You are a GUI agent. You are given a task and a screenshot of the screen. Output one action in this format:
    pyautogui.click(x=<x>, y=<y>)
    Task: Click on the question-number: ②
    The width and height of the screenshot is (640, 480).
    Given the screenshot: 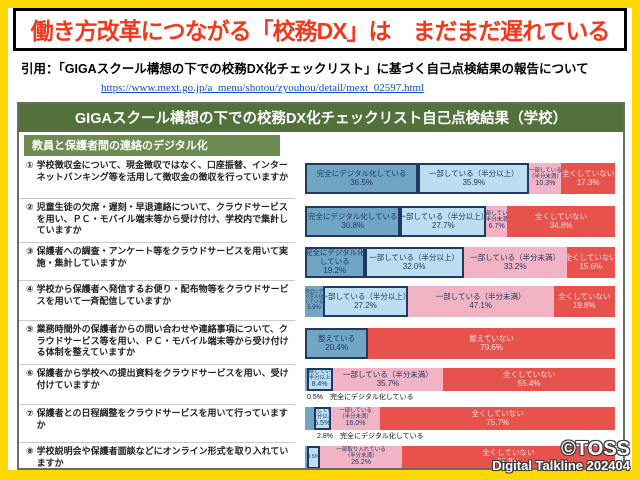 What is the action you would take?
    pyautogui.click(x=30, y=207)
    